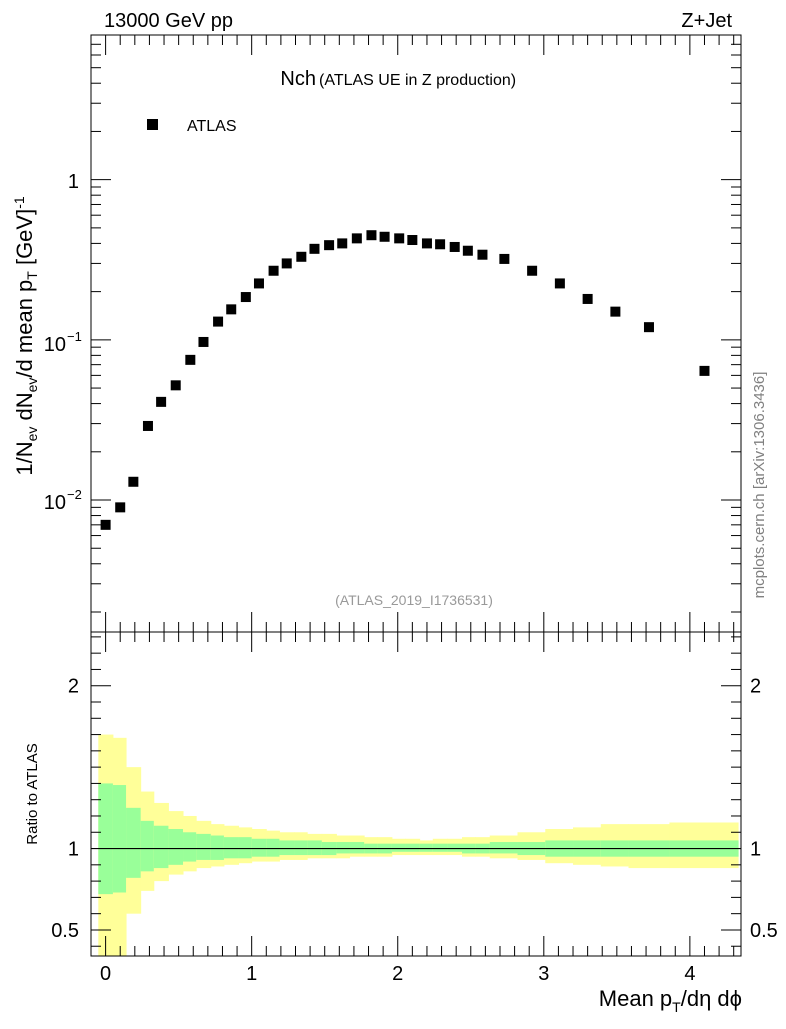  I want to click on reference-label: (ATLAS_2019_I1736531), so click(414, 600).